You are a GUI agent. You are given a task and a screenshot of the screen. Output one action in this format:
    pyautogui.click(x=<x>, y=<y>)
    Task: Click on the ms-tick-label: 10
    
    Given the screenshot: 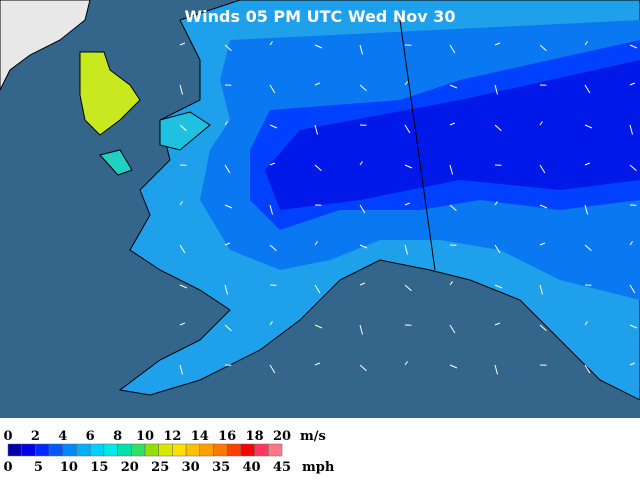 What is the action you would take?
    pyautogui.click(x=145, y=436)
    